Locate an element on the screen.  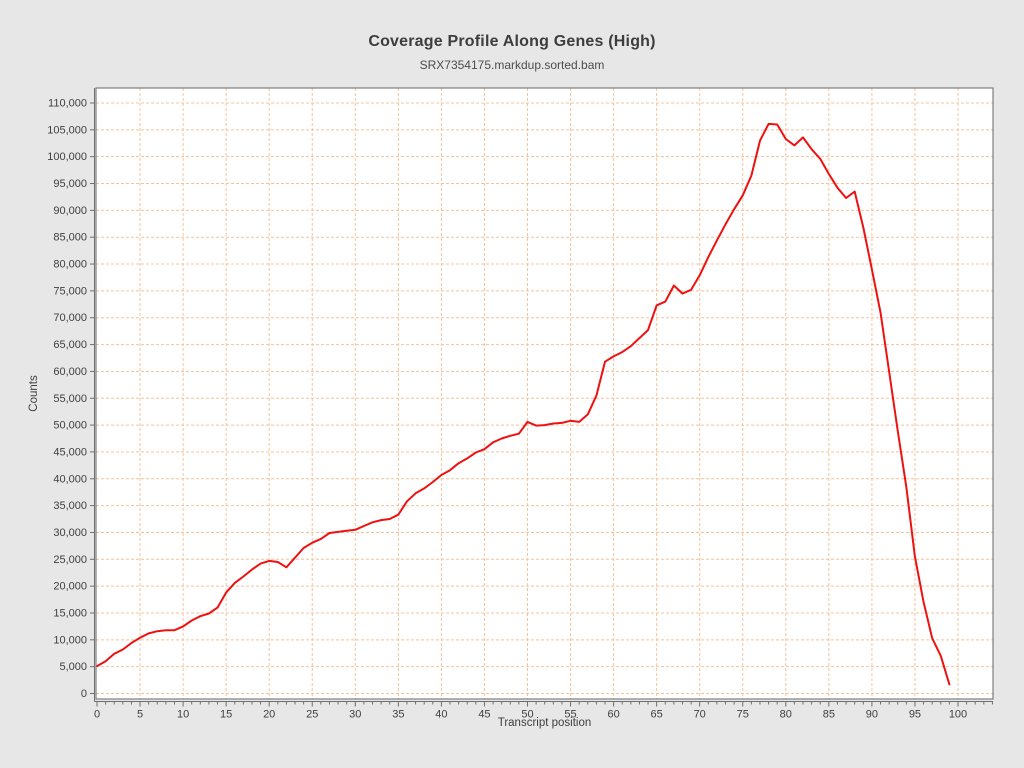
chart-title: Coverage Profile Along Genes (High) is located at coordinates (512, 41).